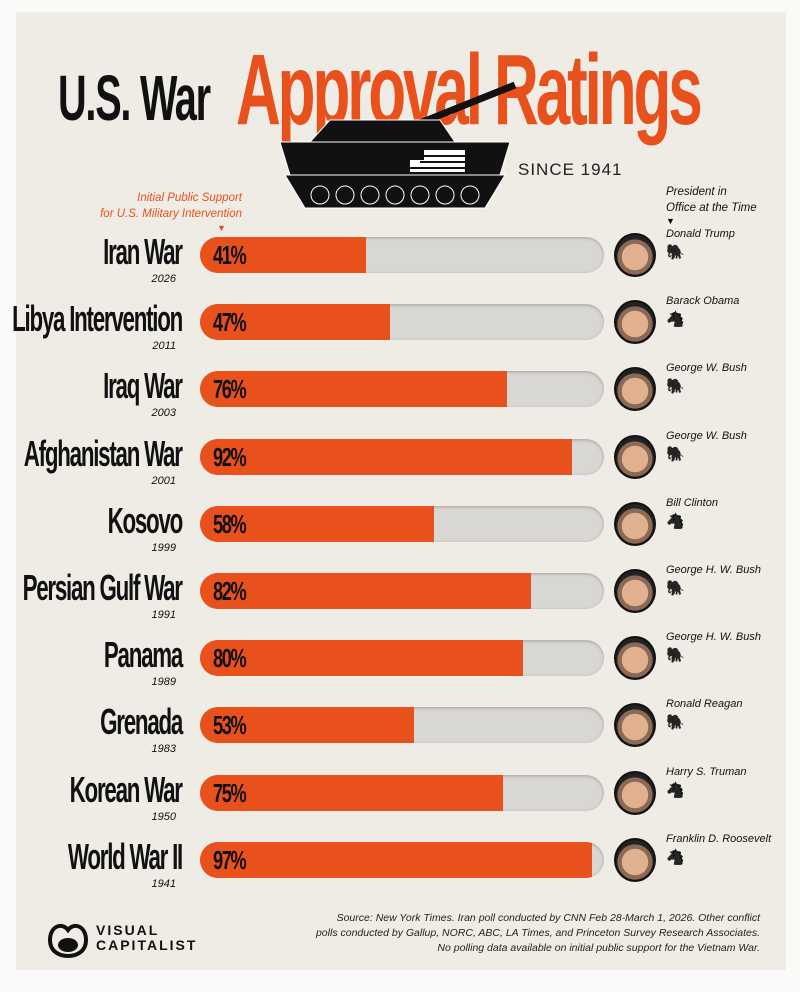  What do you see at coordinates (128, 930) in the screenshot?
I see `logo-line1: VISUAL` at bounding box center [128, 930].